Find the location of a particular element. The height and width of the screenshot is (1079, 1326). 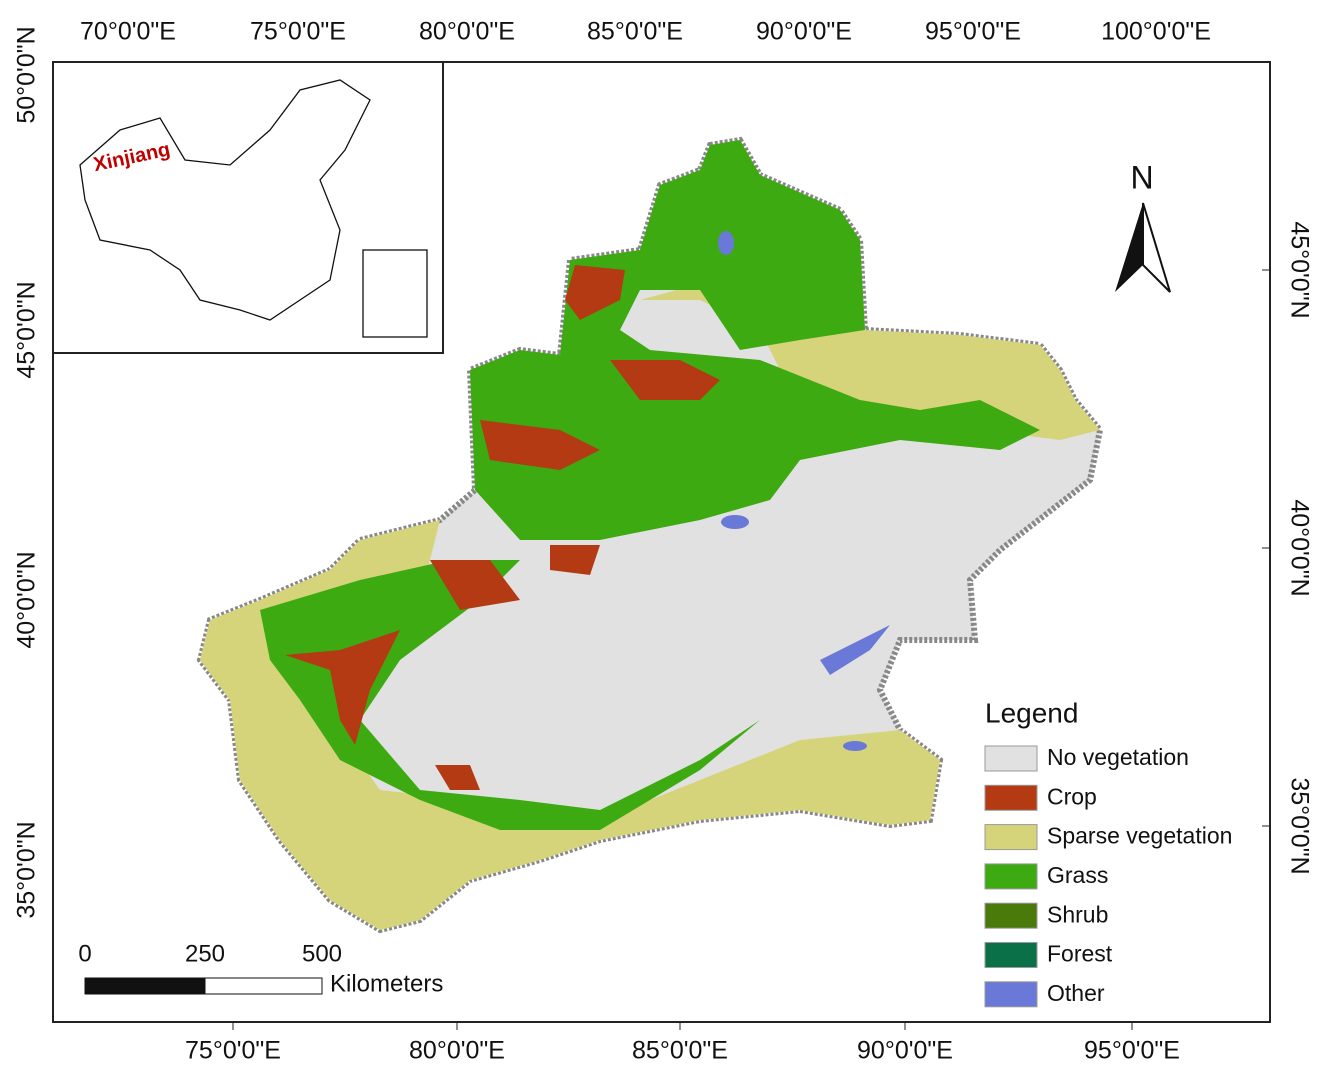

bottom-axis-label: 85°0'0"E is located at coordinates (680, 1051).